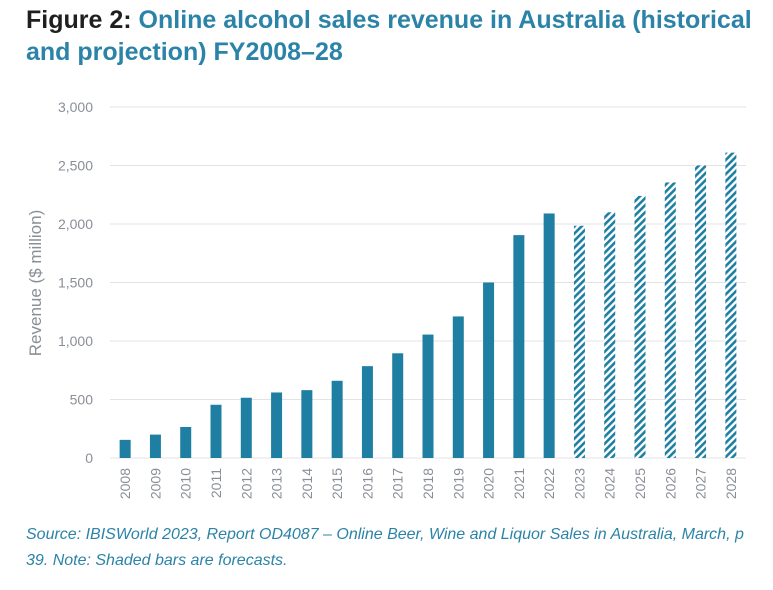 The height and width of the screenshot is (590, 773). What do you see at coordinates (337, 483) in the screenshot?
I see `x-tick-label: 2015` at bounding box center [337, 483].